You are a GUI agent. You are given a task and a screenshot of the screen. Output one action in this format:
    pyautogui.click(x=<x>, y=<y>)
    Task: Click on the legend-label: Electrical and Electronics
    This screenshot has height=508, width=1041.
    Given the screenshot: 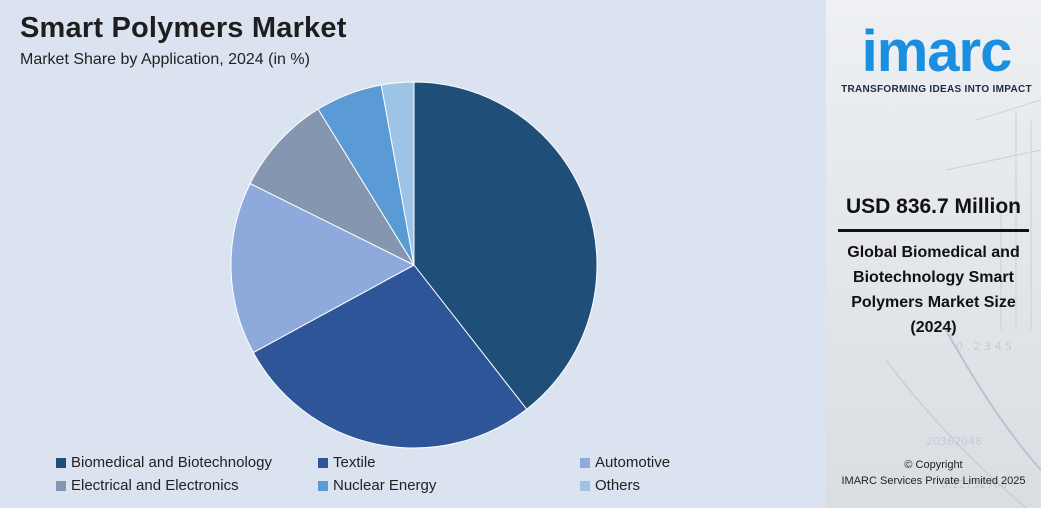 What is the action you would take?
    pyautogui.click(x=155, y=485)
    